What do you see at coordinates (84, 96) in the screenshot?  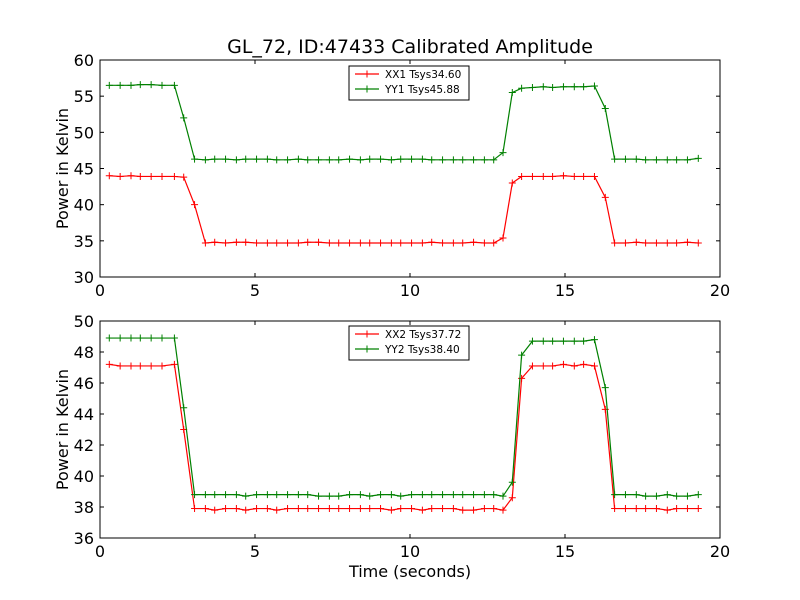 I see `y-tick-label-0-5: 55` at bounding box center [84, 96].